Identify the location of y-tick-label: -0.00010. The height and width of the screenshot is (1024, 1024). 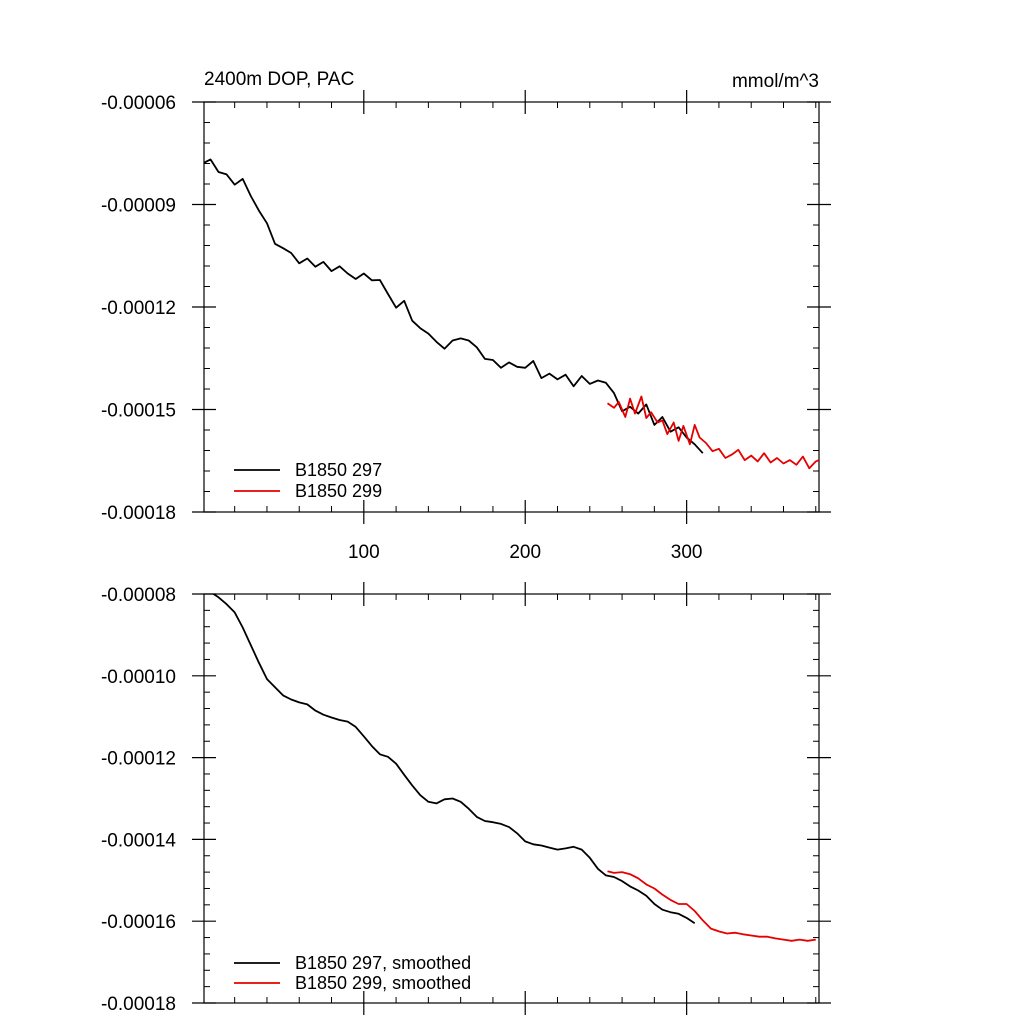
(138, 677).